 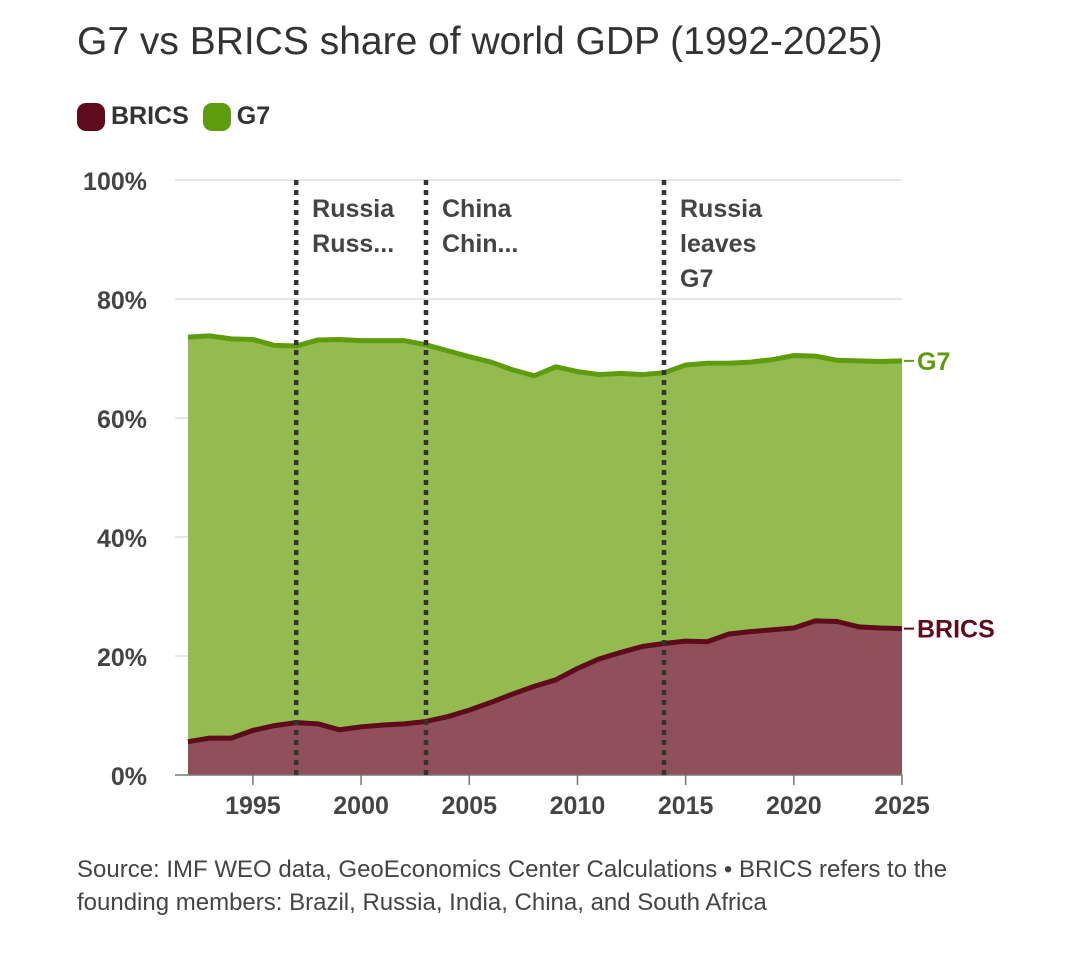 What do you see at coordinates (91, 116) in the screenshot?
I see `legend-swatch-brics` at bounding box center [91, 116].